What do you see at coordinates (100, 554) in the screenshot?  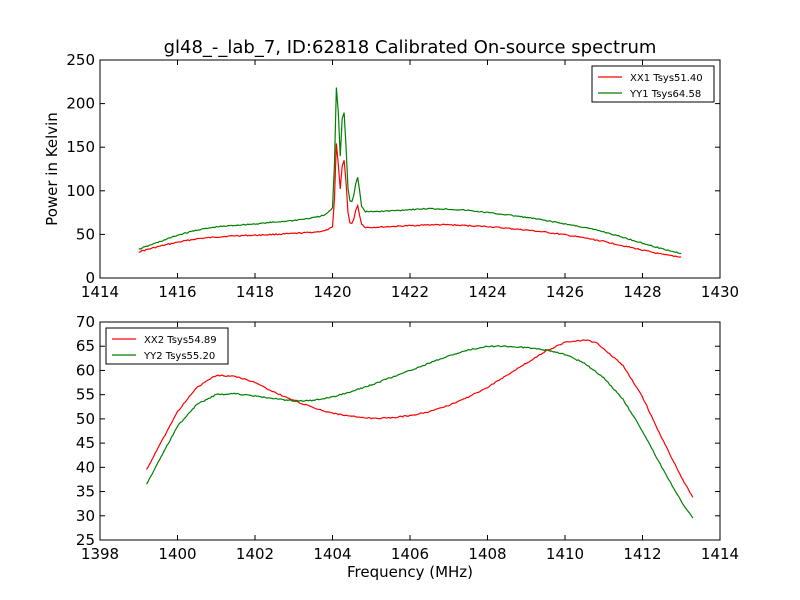 I see `bottom-plot-xtick-label: 1398` at bounding box center [100, 554].